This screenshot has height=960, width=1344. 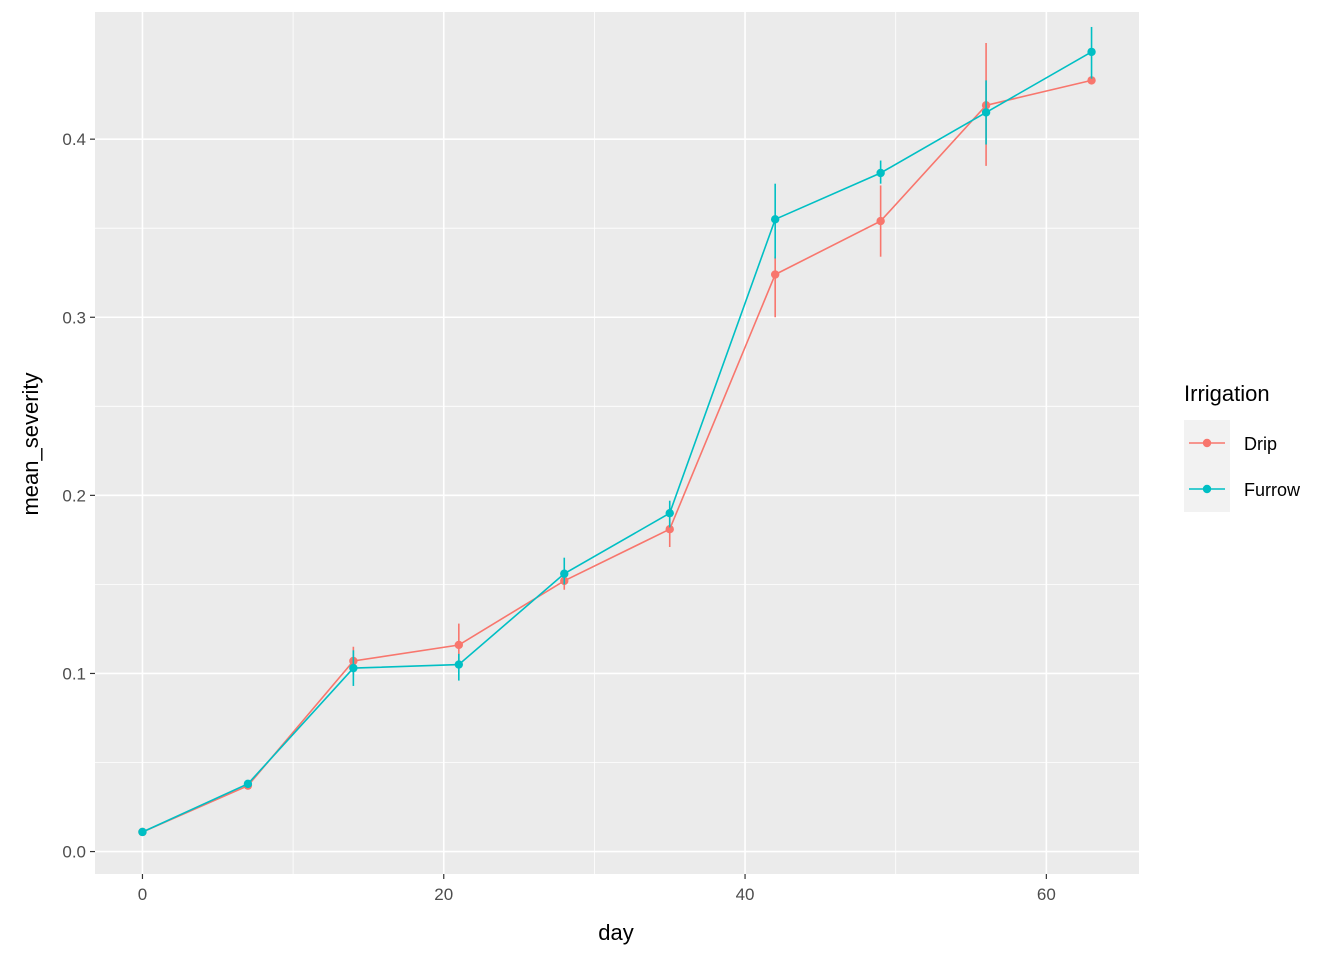 What do you see at coordinates (142, 894) in the screenshot?
I see `x-tick-label: 0` at bounding box center [142, 894].